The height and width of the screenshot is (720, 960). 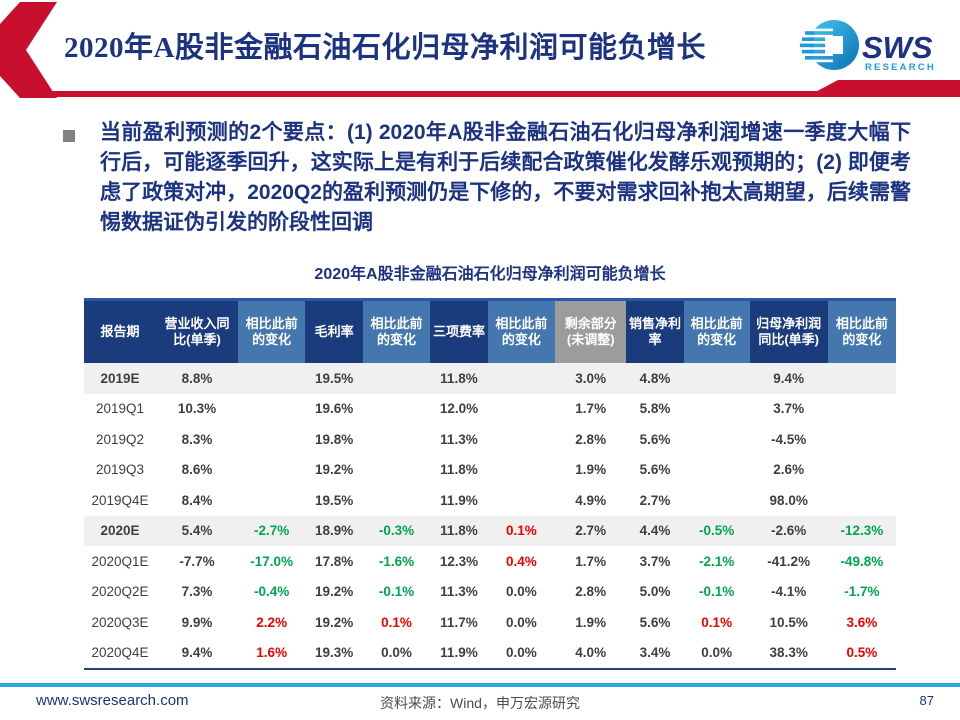 What do you see at coordinates (591, 330) in the screenshot?
I see `column-header: 剩余部分(未调整)` at bounding box center [591, 330].